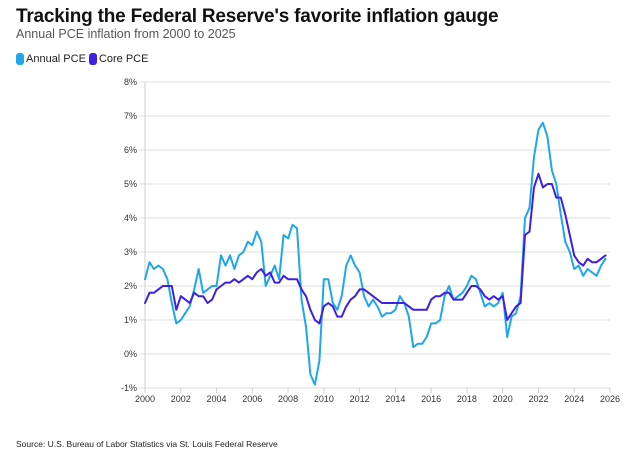 The height and width of the screenshot is (463, 629). What do you see at coordinates (130, 286) in the screenshot?
I see `y-tick-label: 2%` at bounding box center [130, 286].